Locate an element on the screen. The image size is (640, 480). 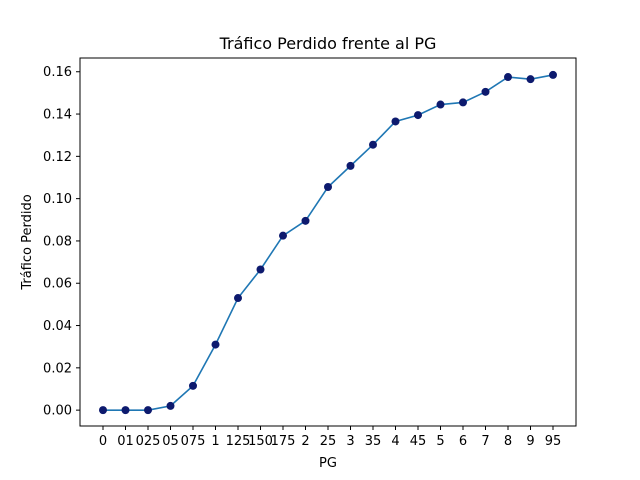
x-tick-label: 5 is located at coordinates (440, 441).